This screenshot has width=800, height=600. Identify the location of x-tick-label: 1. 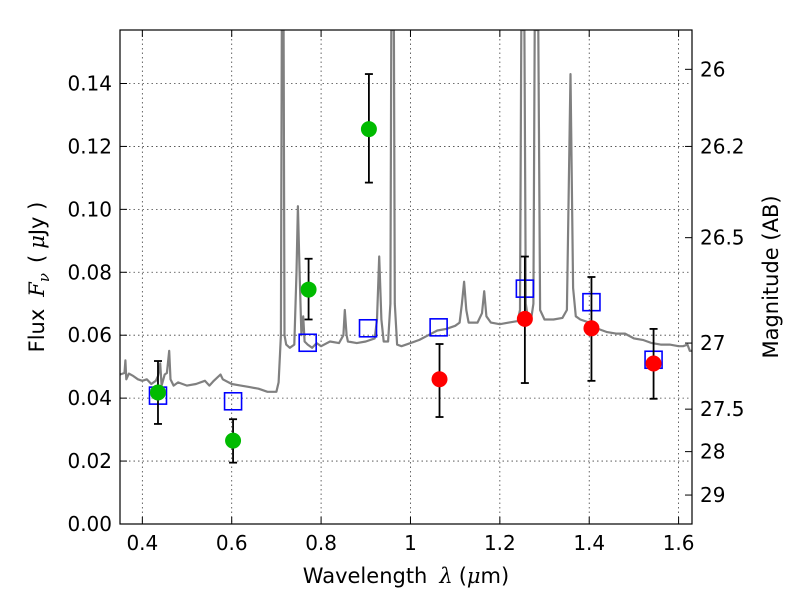
(410, 543).